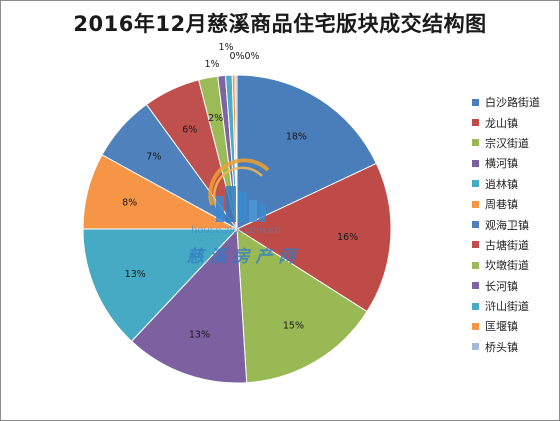  I want to click on pie-data-label-9: 2%, so click(215, 118).